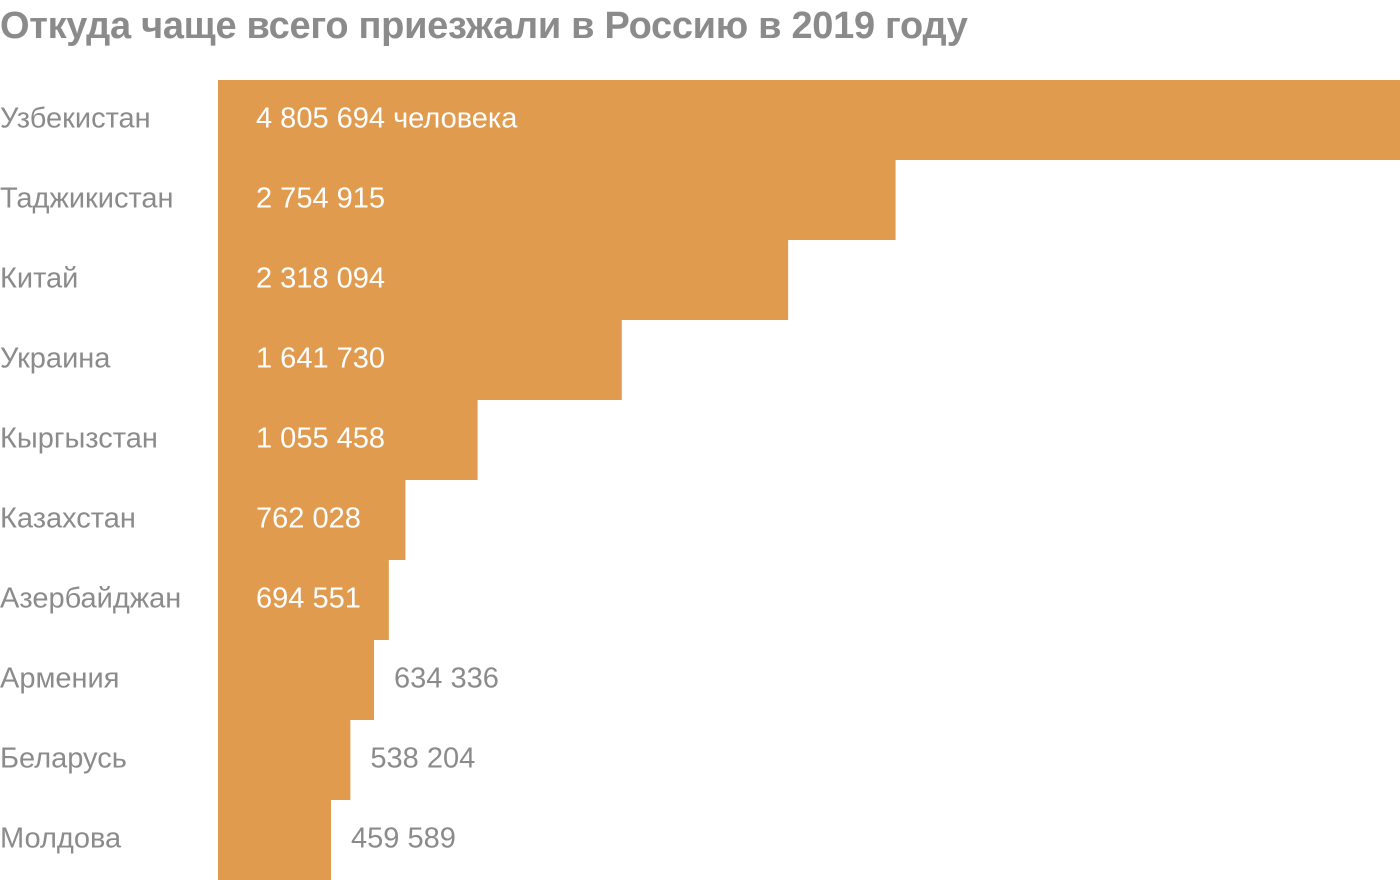  I want to click on value-label: 1 055 458, so click(320, 439).